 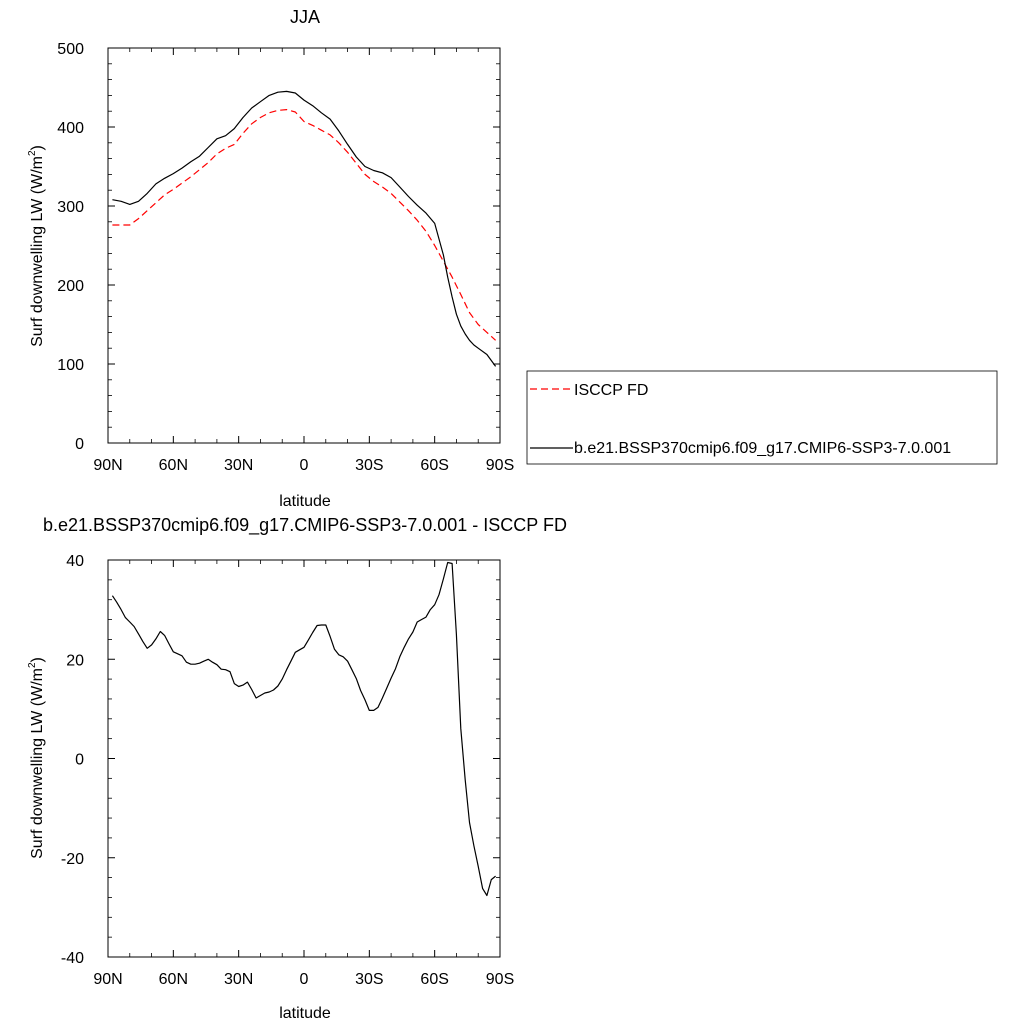 What do you see at coordinates (32, 665) in the screenshot?
I see `bottom-panel-ylabel-superscript: 2` at bounding box center [32, 665].